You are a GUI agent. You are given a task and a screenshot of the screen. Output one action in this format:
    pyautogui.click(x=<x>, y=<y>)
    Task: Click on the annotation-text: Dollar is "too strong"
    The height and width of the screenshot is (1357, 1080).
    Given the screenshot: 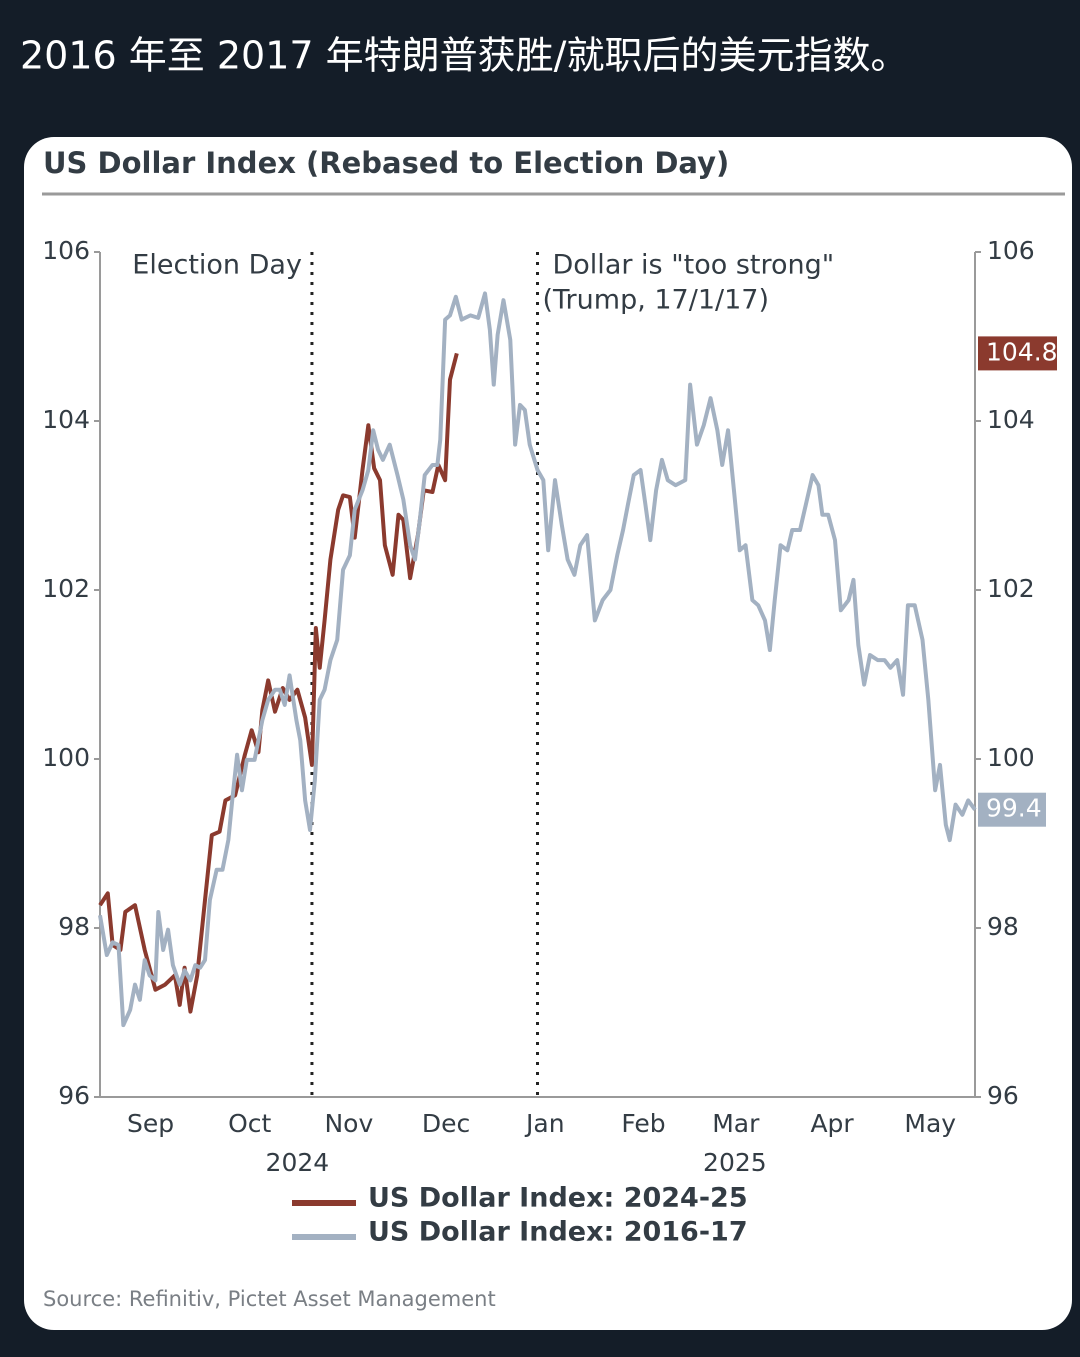 What is the action you would take?
    pyautogui.click(x=694, y=265)
    